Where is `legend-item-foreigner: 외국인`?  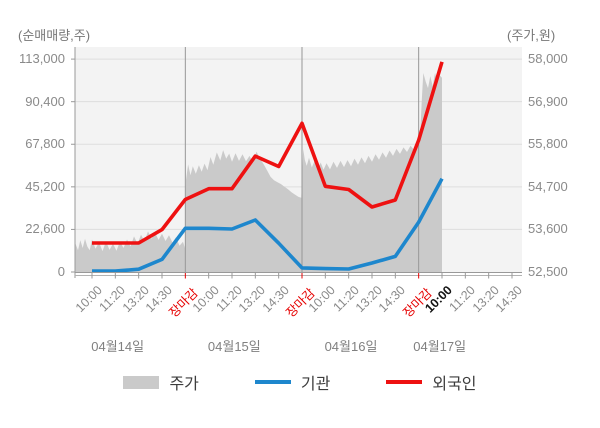
legend-item-foreigner: 외국인 is located at coordinates (431, 382).